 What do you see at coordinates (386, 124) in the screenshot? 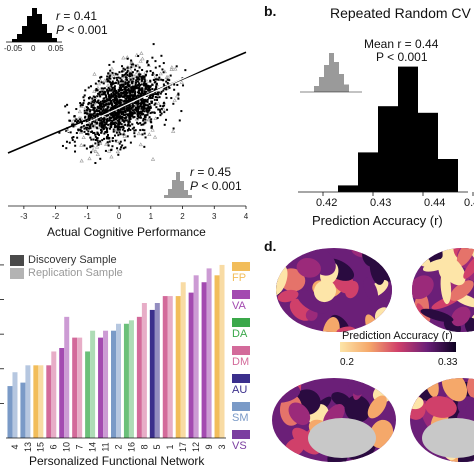
I see `histogram` at bounding box center [386, 124].